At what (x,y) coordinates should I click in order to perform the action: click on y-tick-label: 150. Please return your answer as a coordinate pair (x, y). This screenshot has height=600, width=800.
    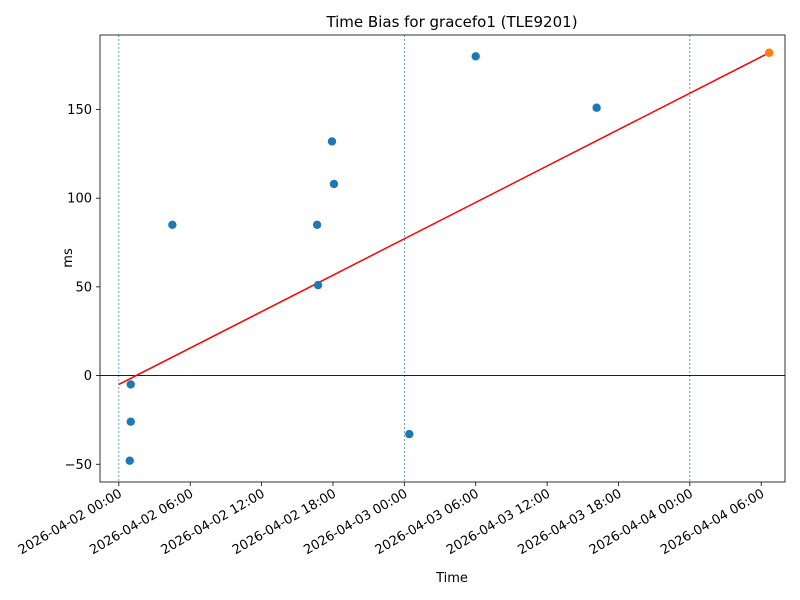
    Looking at the image, I should click on (79, 110).